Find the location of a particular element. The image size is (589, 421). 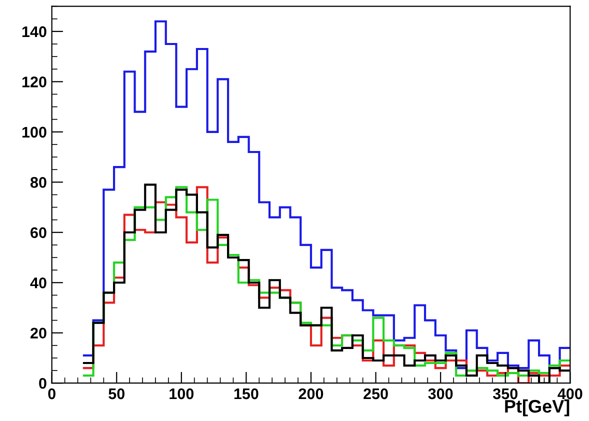

x-tick-label: 50 is located at coordinates (116, 394).